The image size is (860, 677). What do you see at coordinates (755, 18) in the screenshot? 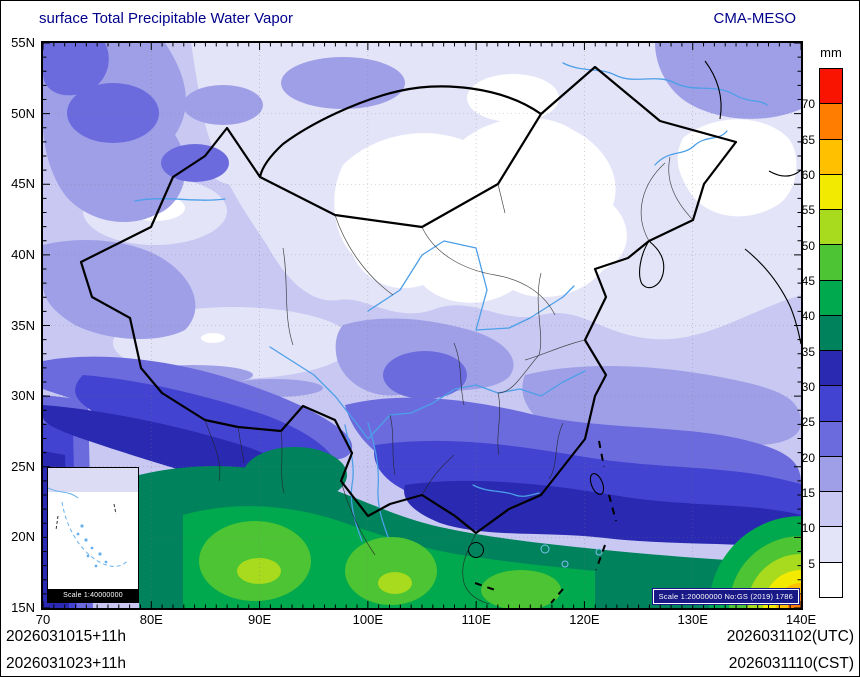
I see `model-name: CMA-MESO` at bounding box center [755, 18].